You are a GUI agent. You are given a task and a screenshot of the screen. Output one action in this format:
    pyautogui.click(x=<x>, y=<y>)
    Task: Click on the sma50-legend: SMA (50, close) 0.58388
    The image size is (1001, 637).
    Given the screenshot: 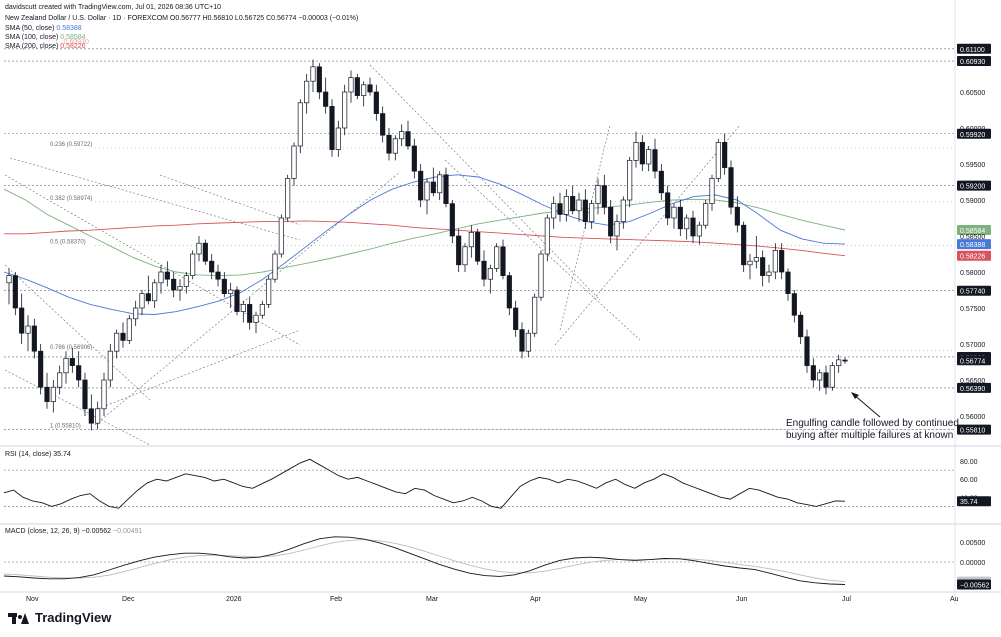 What is the action you would take?
    pyautogui.click(x=43, y=28)
    